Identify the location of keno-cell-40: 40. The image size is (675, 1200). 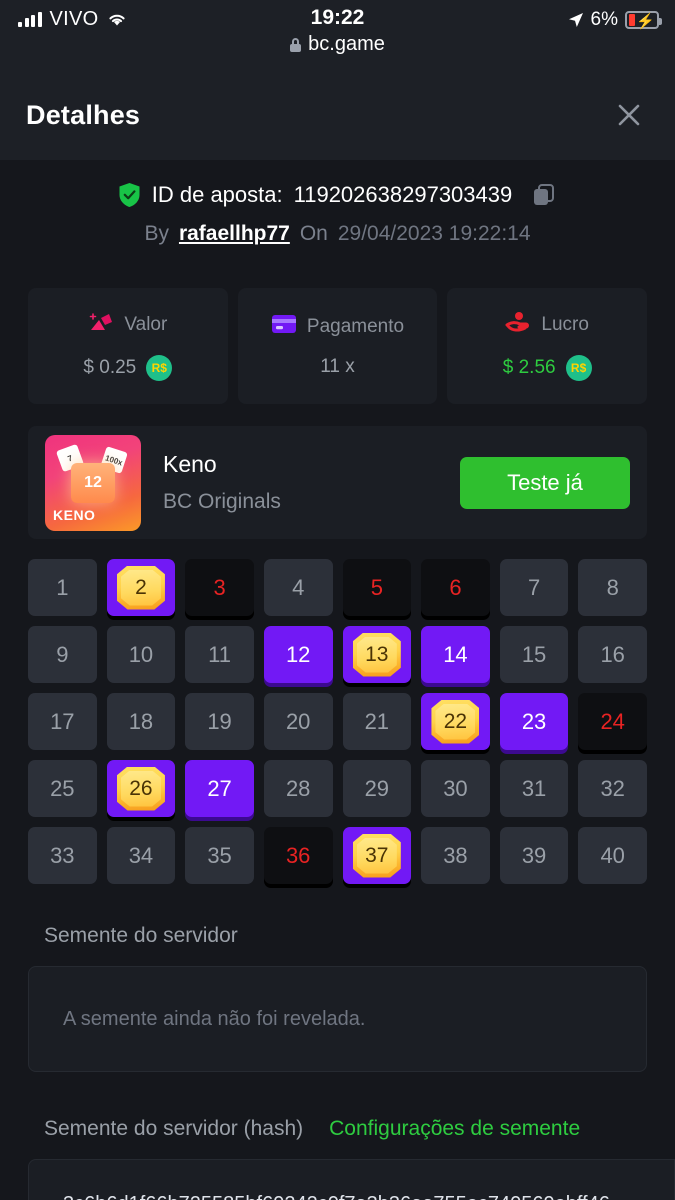
(612, 855).